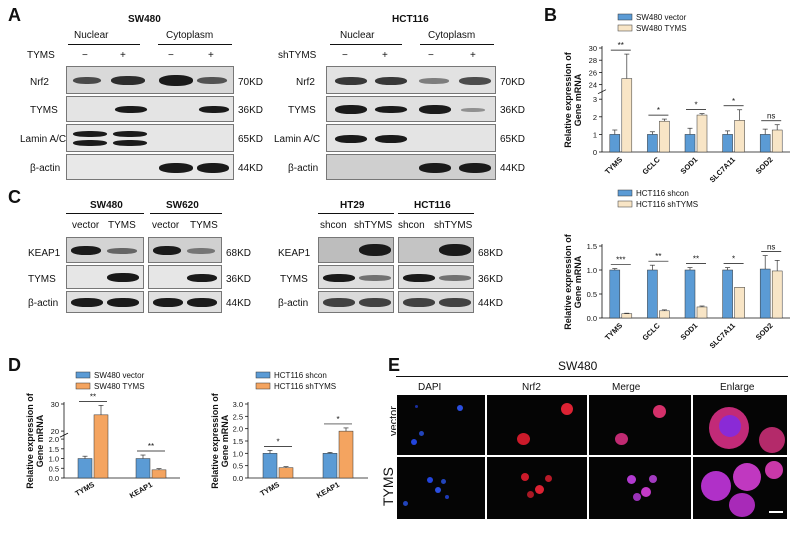 This screenshot has width=797, height=535. Describe the element at coordinates (105, 213) in the screenshot. I see `c-left-group-rule` at that location.